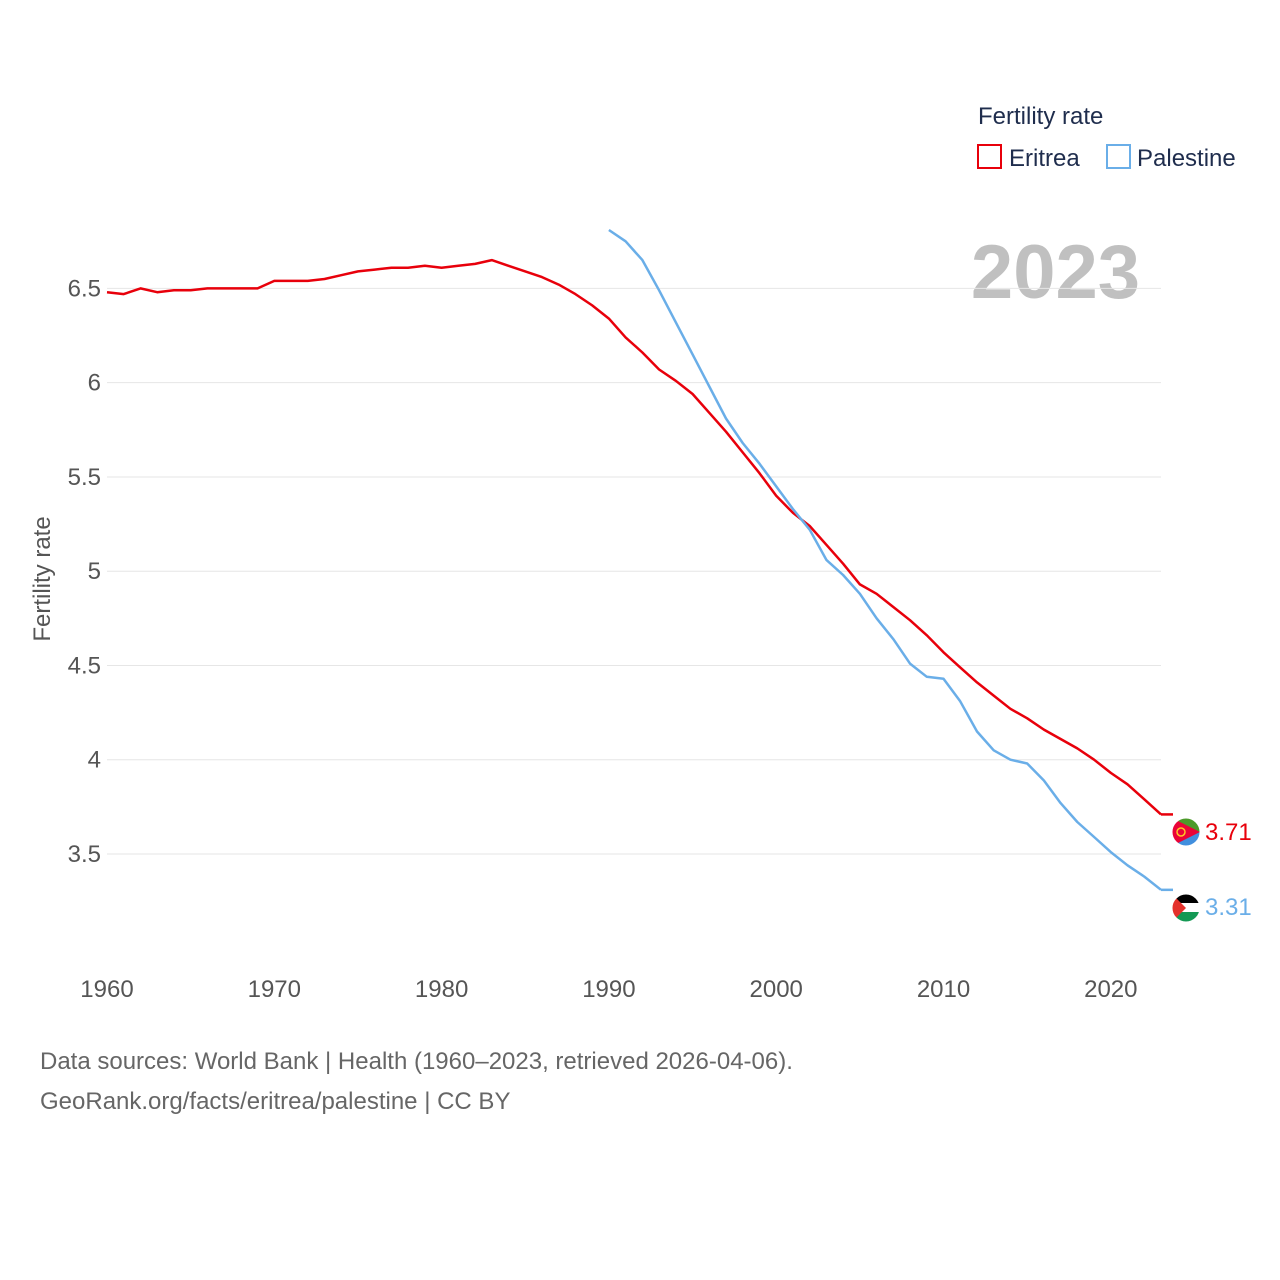 This screenshot has width=1280, height=1280. Describe the element at coordinates (84, 571) in the screenshot. I see `y-axis-ticks: 3.5 4 4.5 5 5.5 6 6.5` at that location.